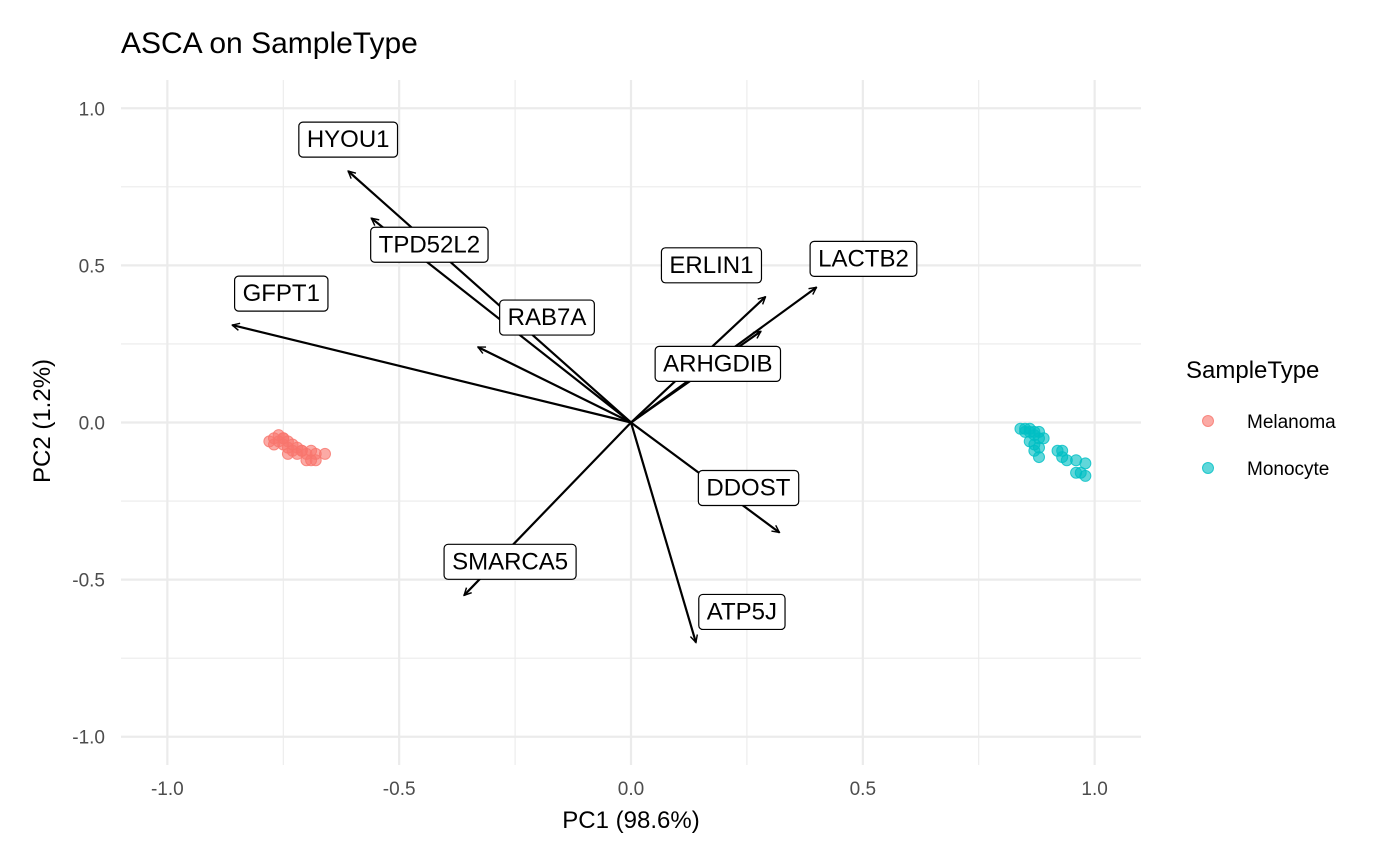  I want to click on loading-label-arhgdib: ARHGDIB, so click(718, 363).